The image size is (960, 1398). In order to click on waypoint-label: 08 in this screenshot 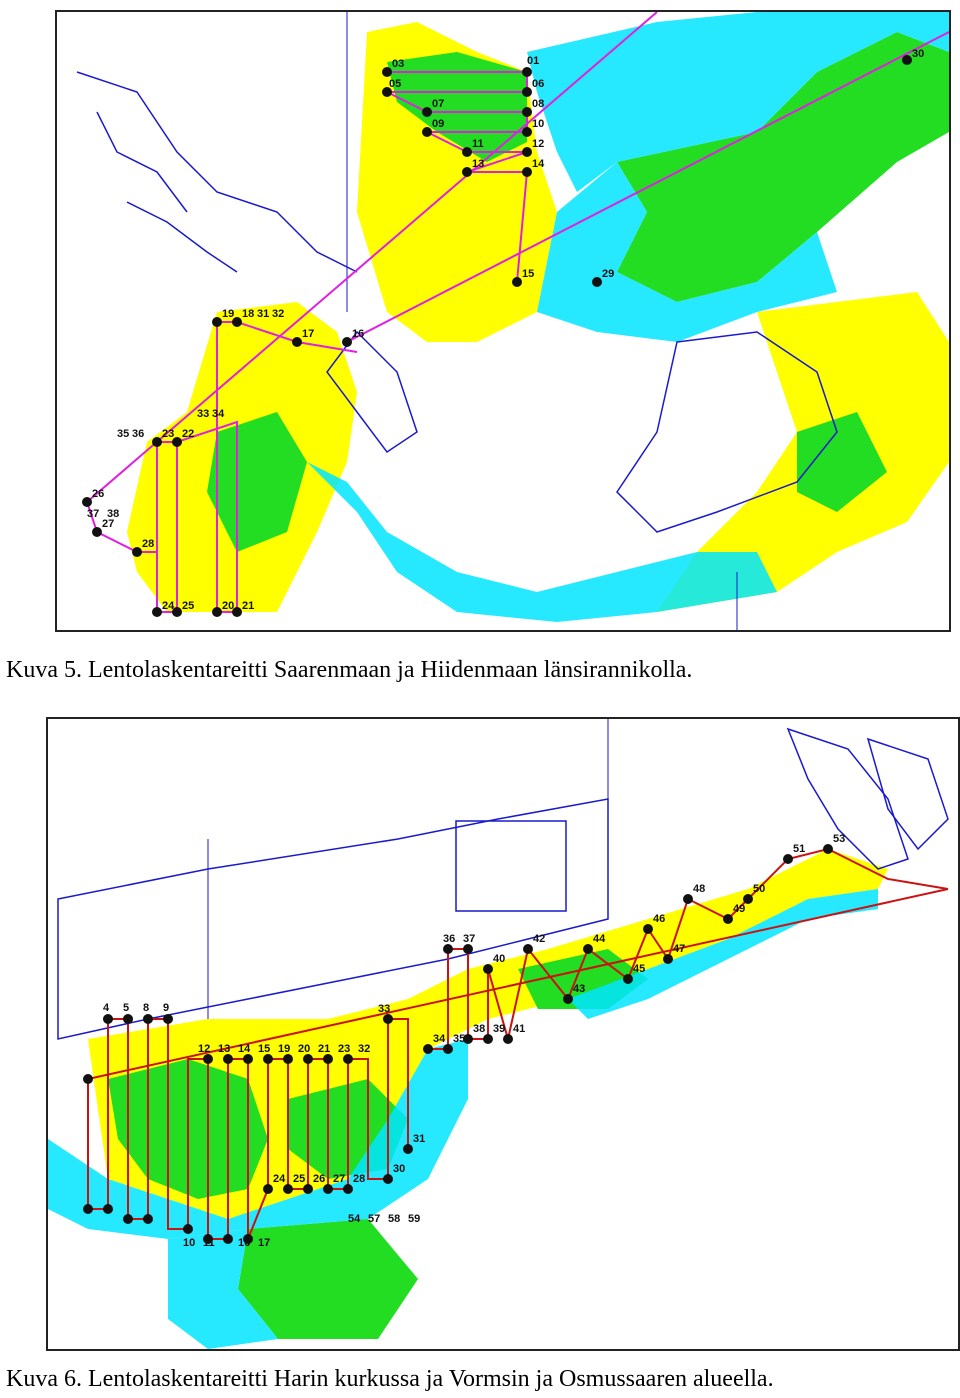, I will do `click(538, 104)`.